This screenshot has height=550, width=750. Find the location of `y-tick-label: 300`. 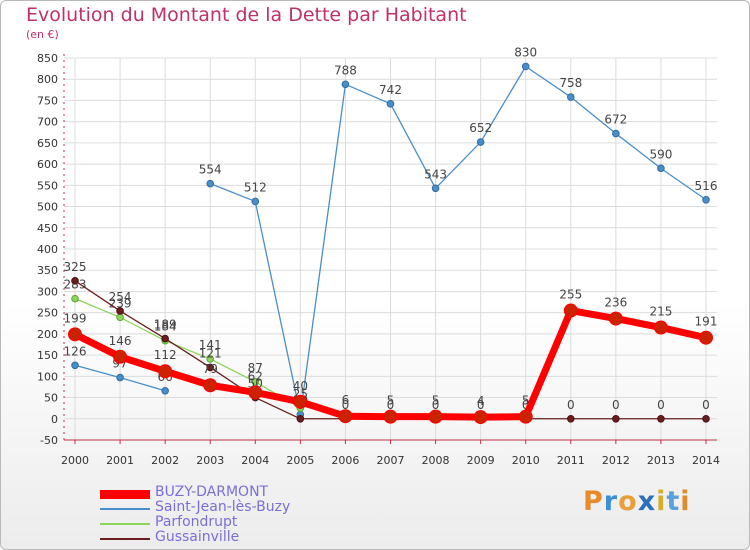

y-tick-label: 300 is located at coordinates (47, 291).